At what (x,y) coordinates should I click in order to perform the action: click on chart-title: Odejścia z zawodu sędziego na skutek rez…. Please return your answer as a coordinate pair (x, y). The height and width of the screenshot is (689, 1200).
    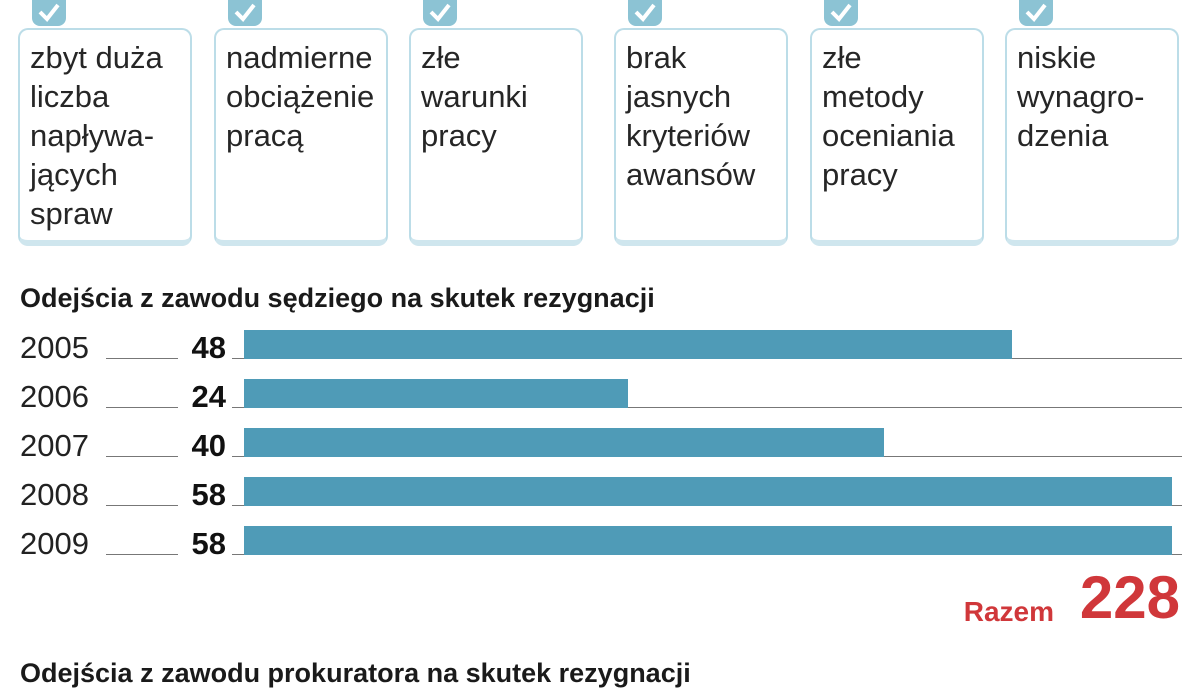
    Looking at the image, I should click on (337, 298).